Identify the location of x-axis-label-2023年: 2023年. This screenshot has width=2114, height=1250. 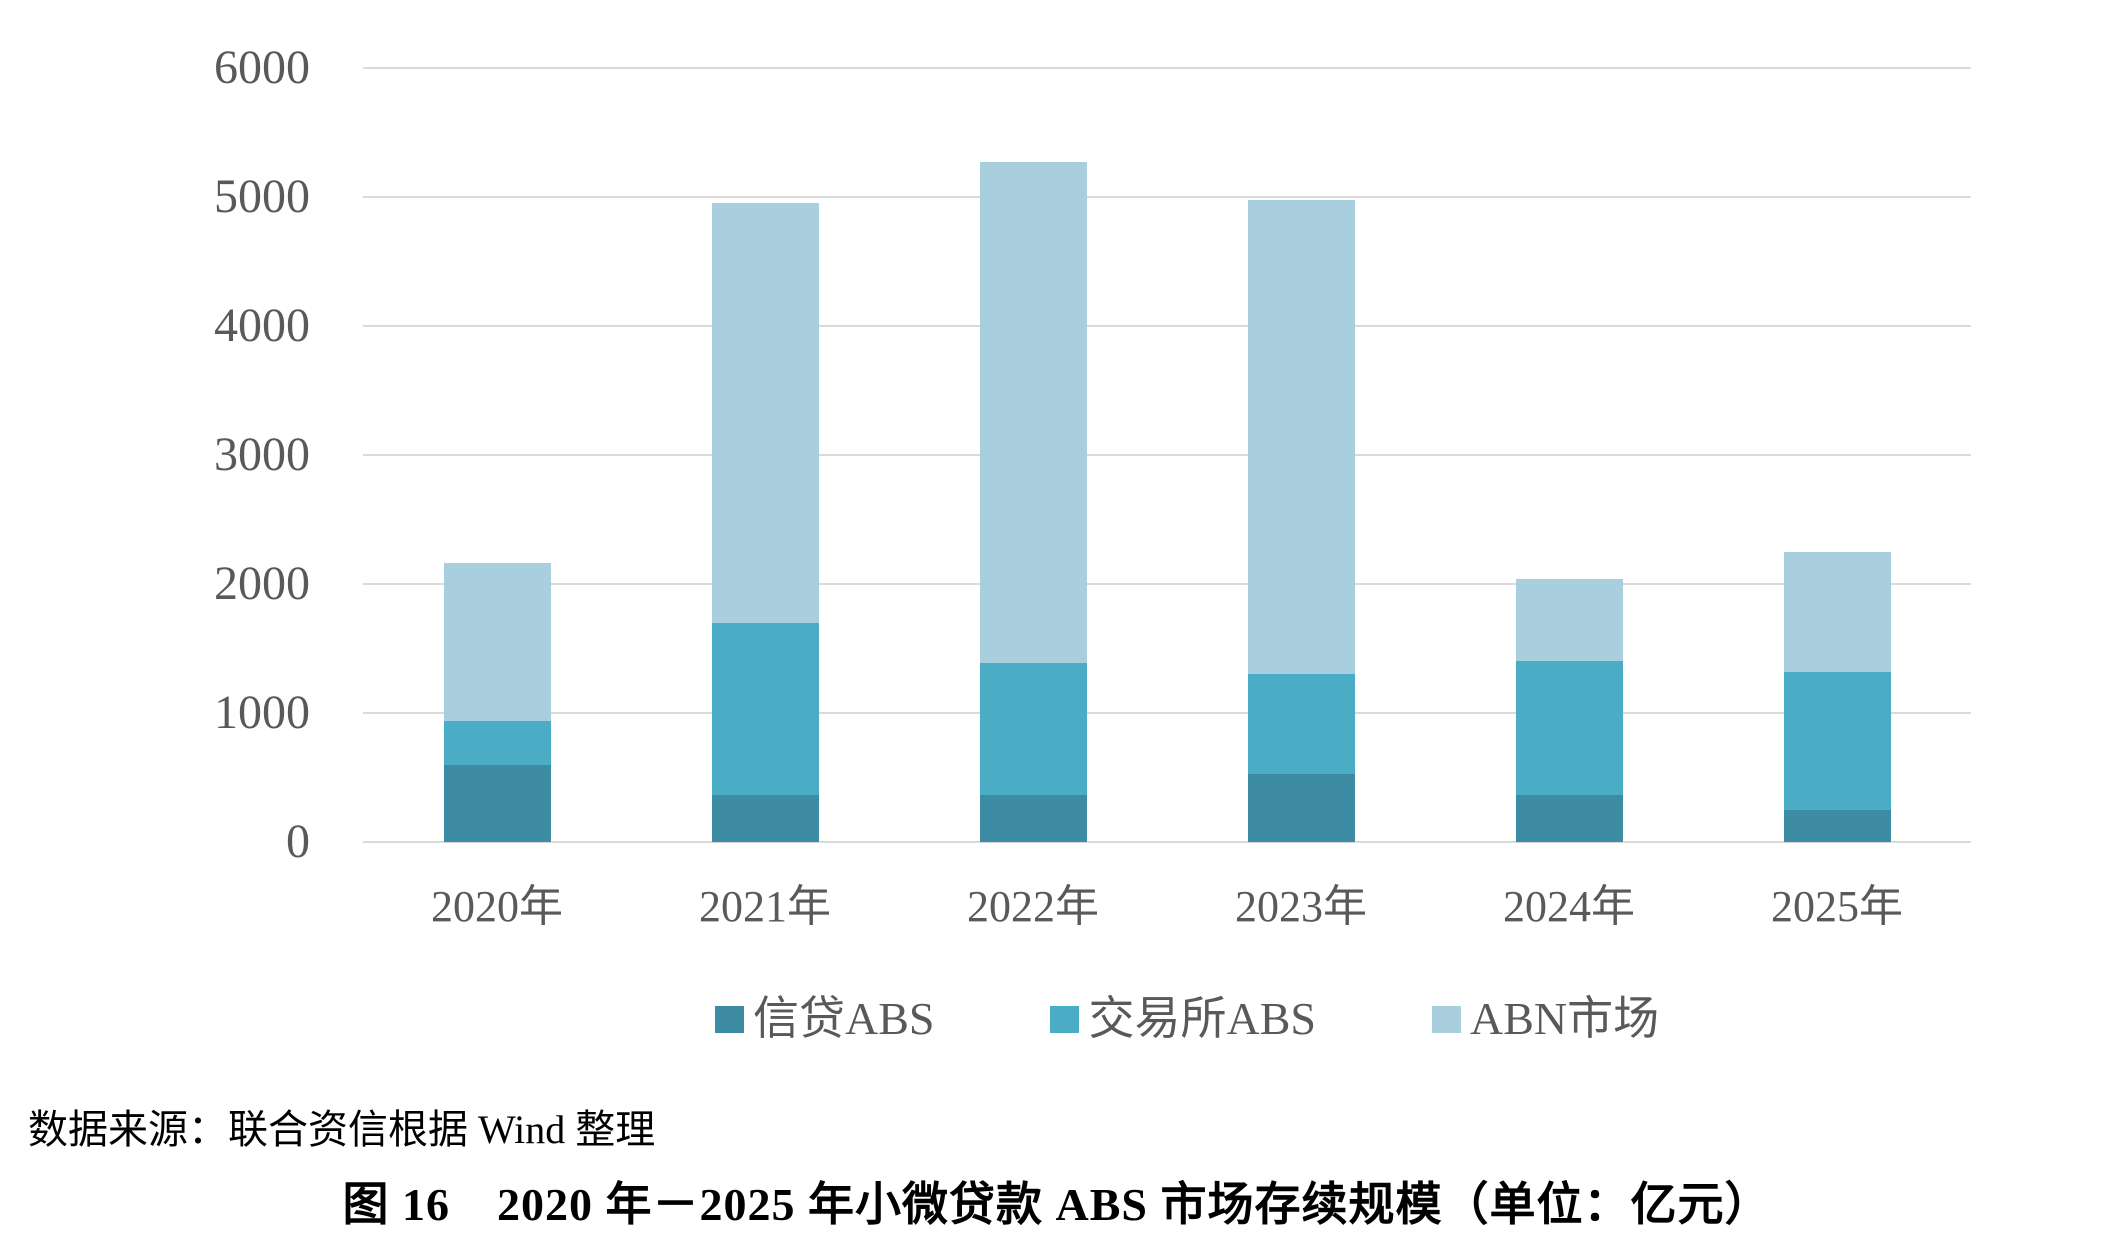
(1301, 906).